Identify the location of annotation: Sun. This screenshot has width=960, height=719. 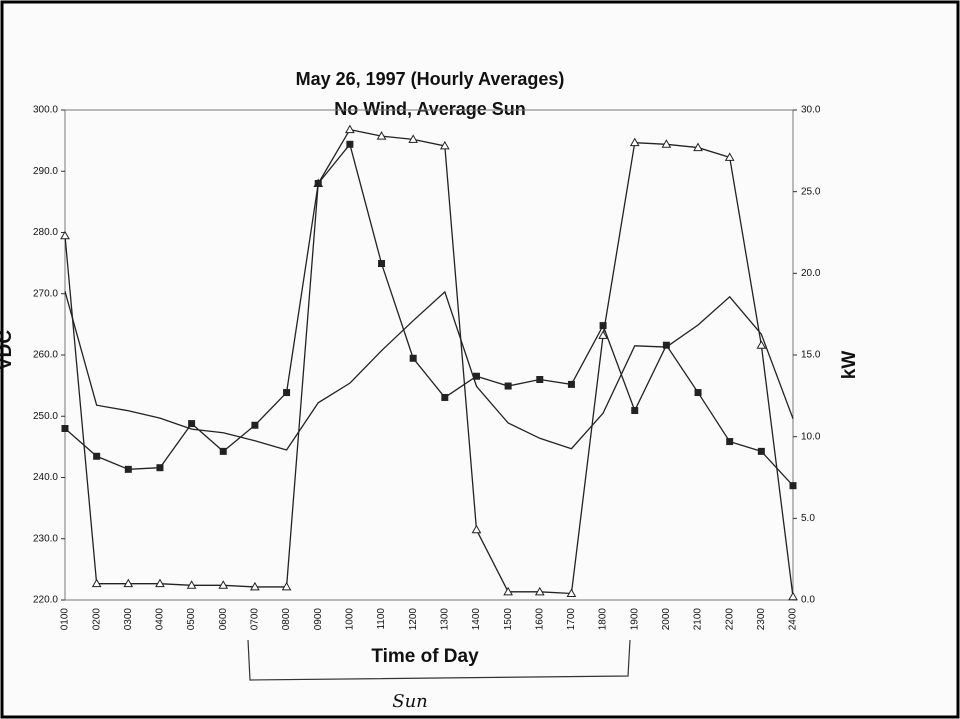
(410, 701).